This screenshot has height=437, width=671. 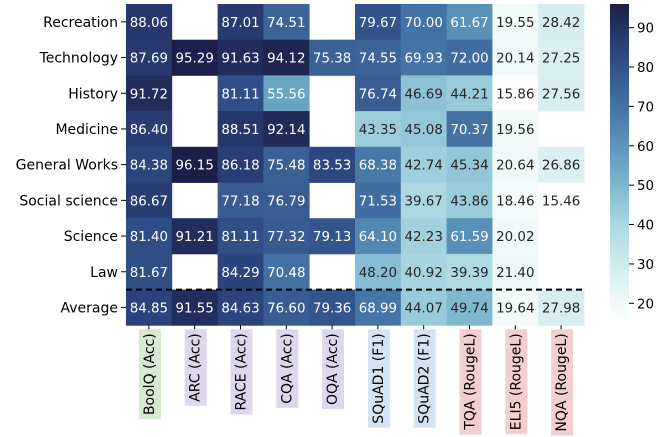 What do you see at coordinates (286, 59) in the screenshot?
I see `cell-value-label: 94.12` at bounding box center [286, 59].